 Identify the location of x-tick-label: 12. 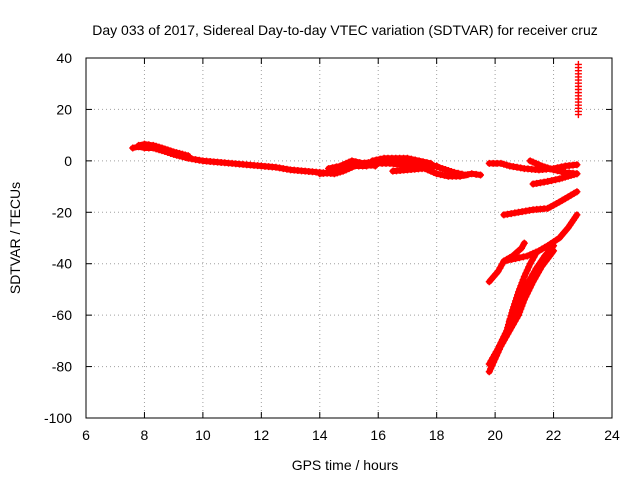
(262, 435).